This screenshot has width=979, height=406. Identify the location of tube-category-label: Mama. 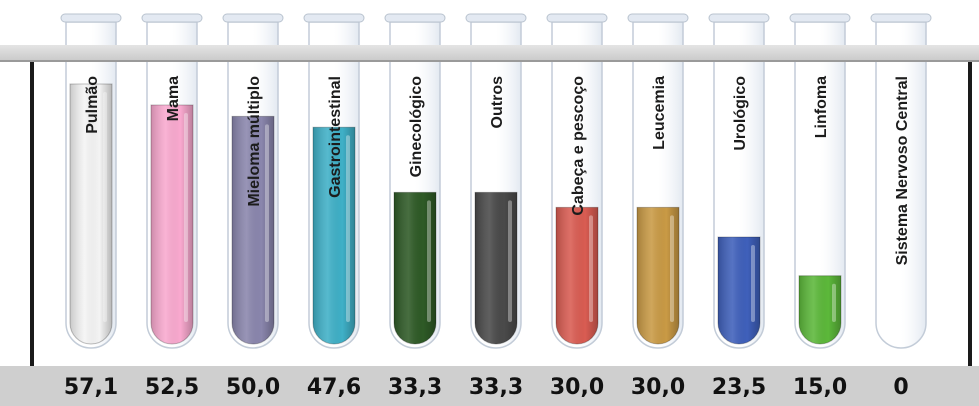
(173, 98).